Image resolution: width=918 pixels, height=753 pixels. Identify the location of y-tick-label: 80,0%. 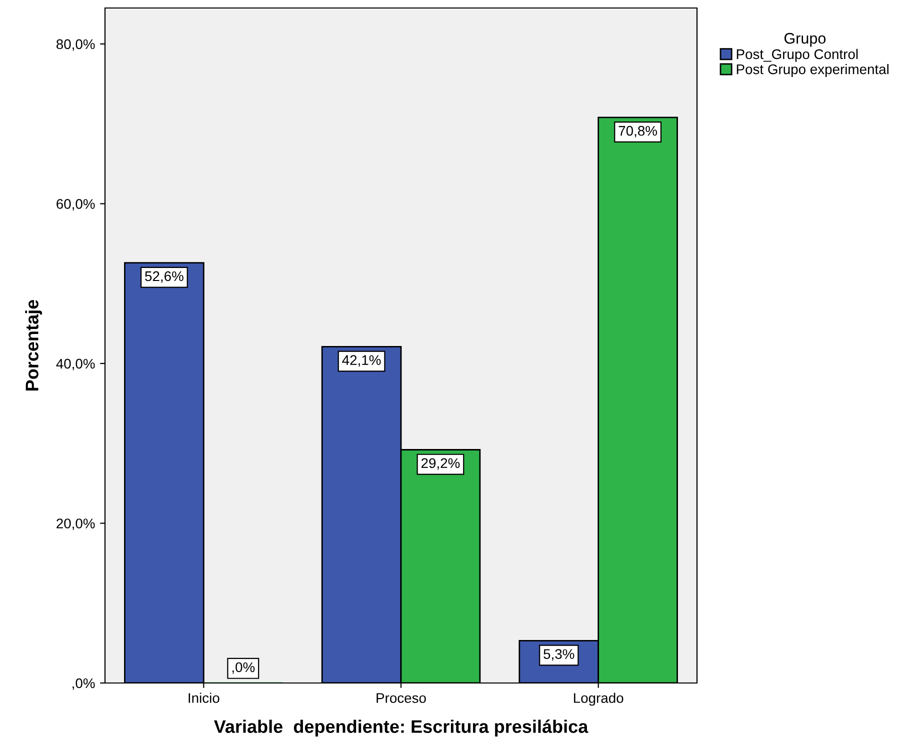
(75, 45).